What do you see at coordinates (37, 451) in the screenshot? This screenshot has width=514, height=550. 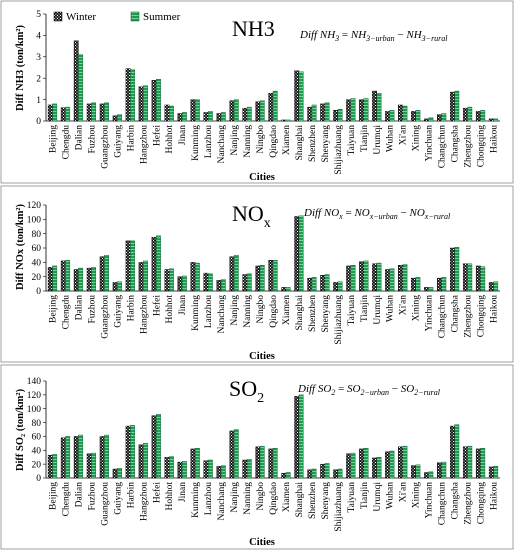 I see `y-tick-label: 40` at bounding box center [37, 451].